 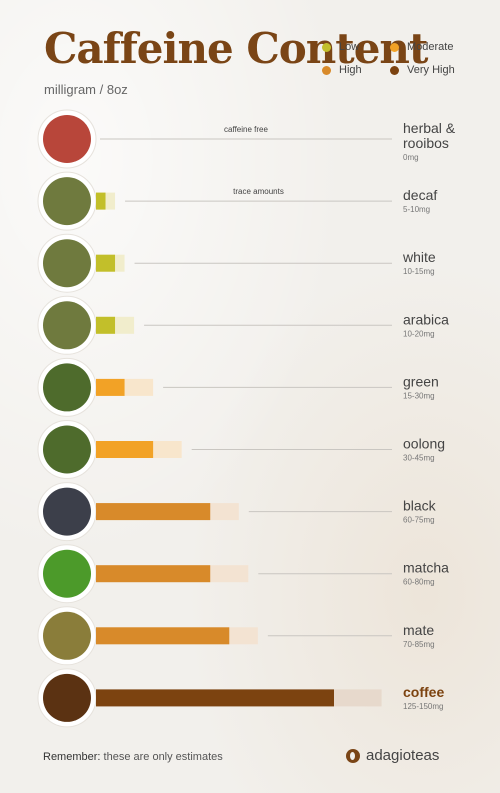 I want to click on row-range-herbal-rooibos: 0mg, so click(x=411, y=157).